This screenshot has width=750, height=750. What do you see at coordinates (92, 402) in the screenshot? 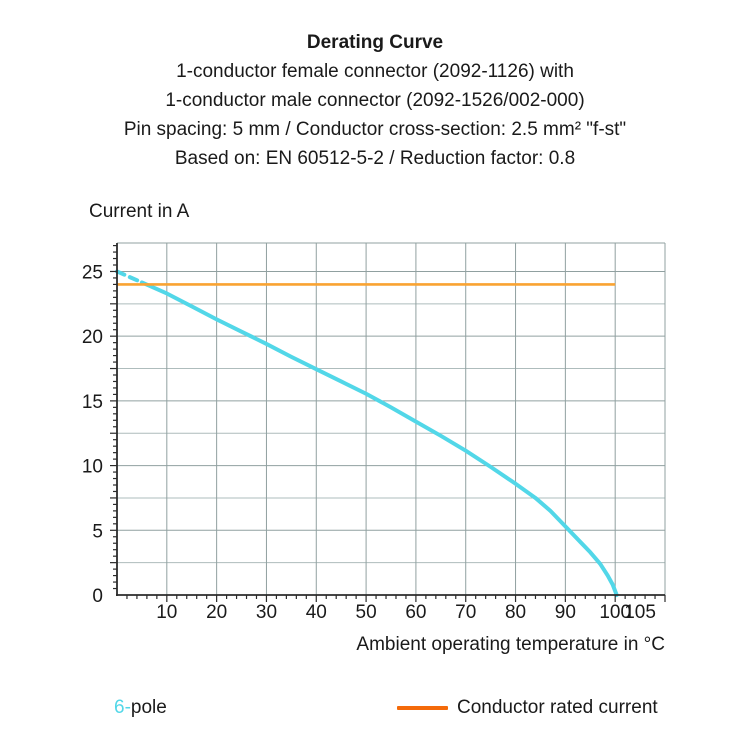
I see `svg-text: 15` at bounding box center [92, 402].